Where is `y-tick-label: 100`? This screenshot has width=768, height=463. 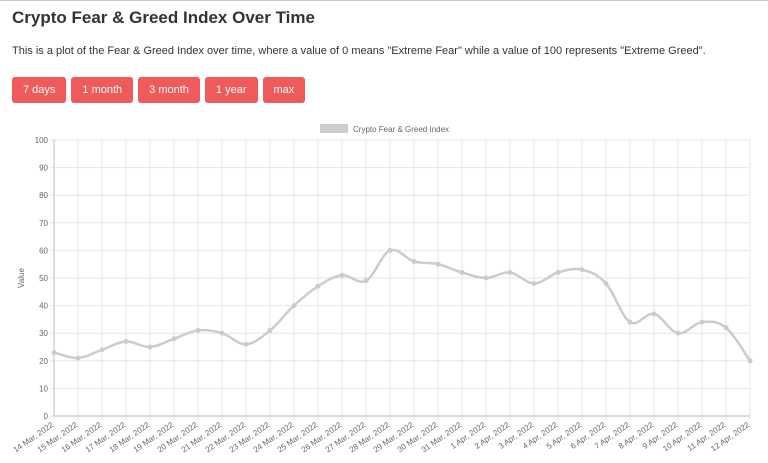 y-tick-label: 100 is located at coordinates (42, 140).